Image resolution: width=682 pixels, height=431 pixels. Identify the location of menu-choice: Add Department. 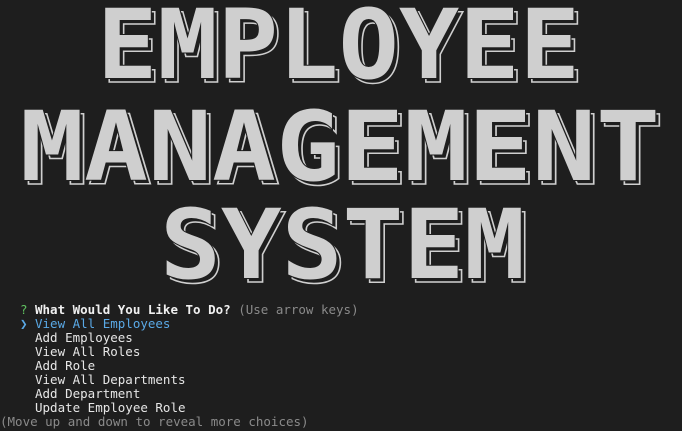
(88, 393).